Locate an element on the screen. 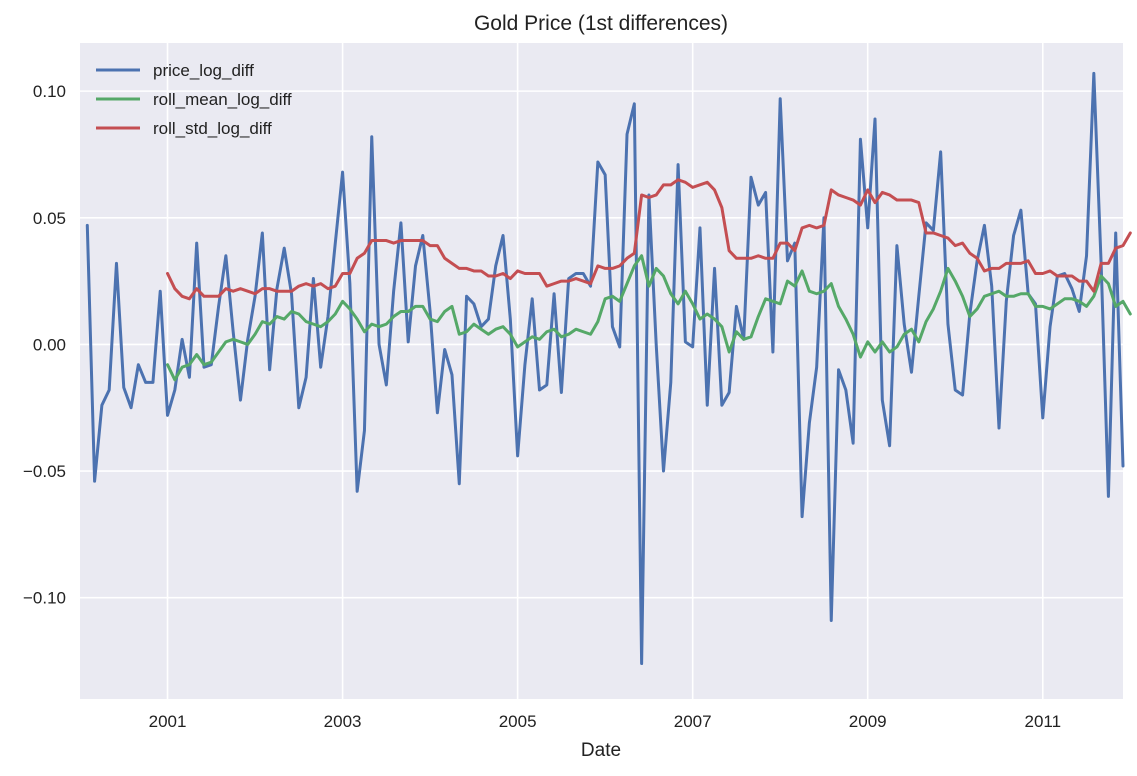 Image resolution: width=1137 pixels, height=776 pixels. y-axis-ticks: −0.10 −0.05 0.00 0.05 0.10 is located at coordinates (44, 345).